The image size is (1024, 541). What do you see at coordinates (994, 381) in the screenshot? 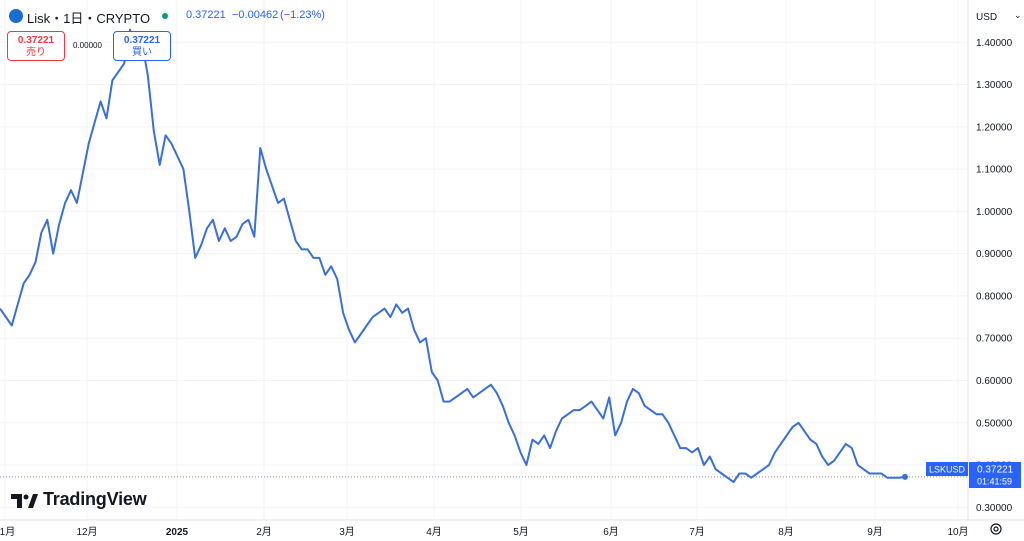
I see `y-tick-label: 0.60000` at bounding box center [994, 381].